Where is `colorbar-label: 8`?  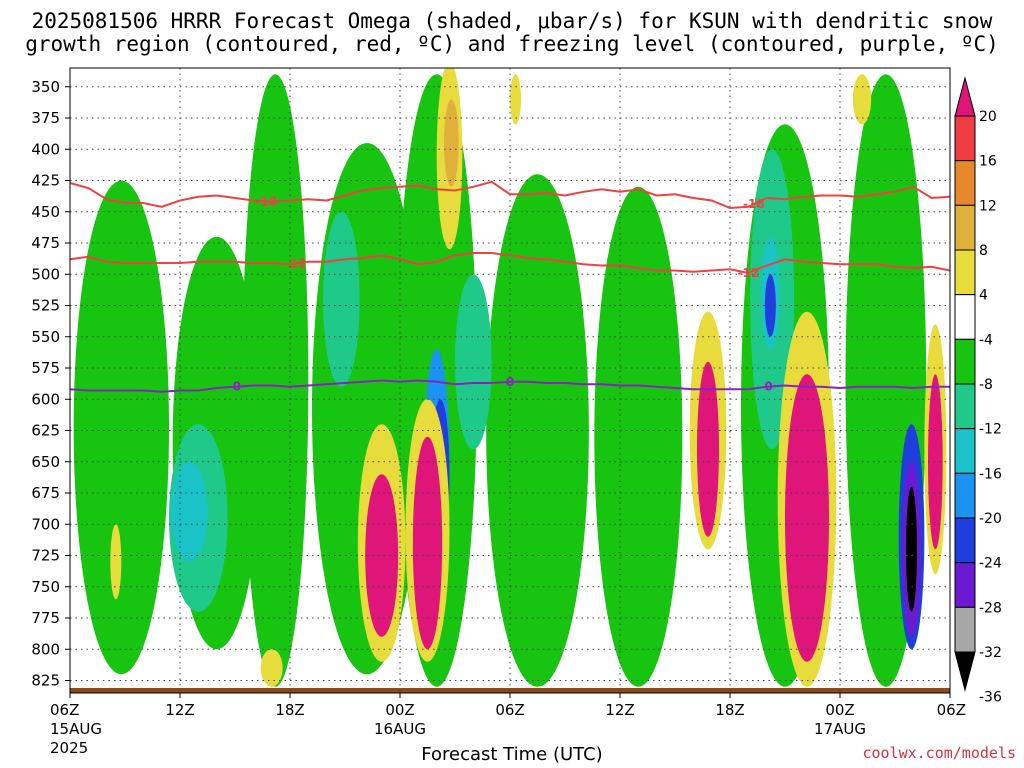
colorbar-label: 8 is located at coordinates (983, 251).